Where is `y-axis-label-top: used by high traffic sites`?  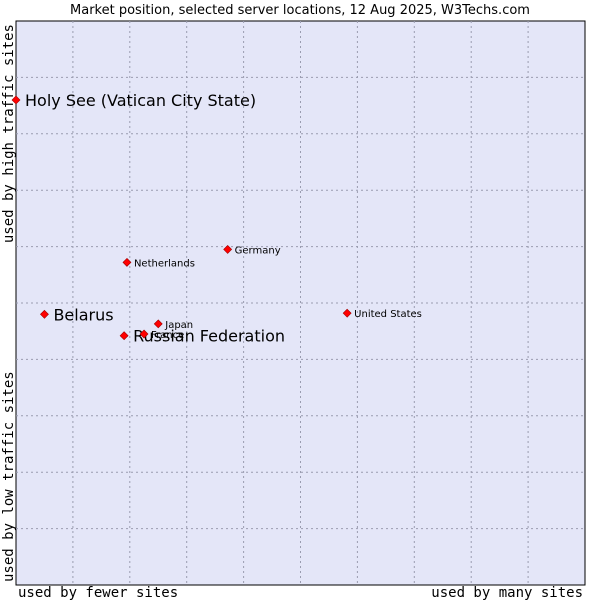
y-axis-label-top: used by high traffic sites is located at coordinates (9, 133).